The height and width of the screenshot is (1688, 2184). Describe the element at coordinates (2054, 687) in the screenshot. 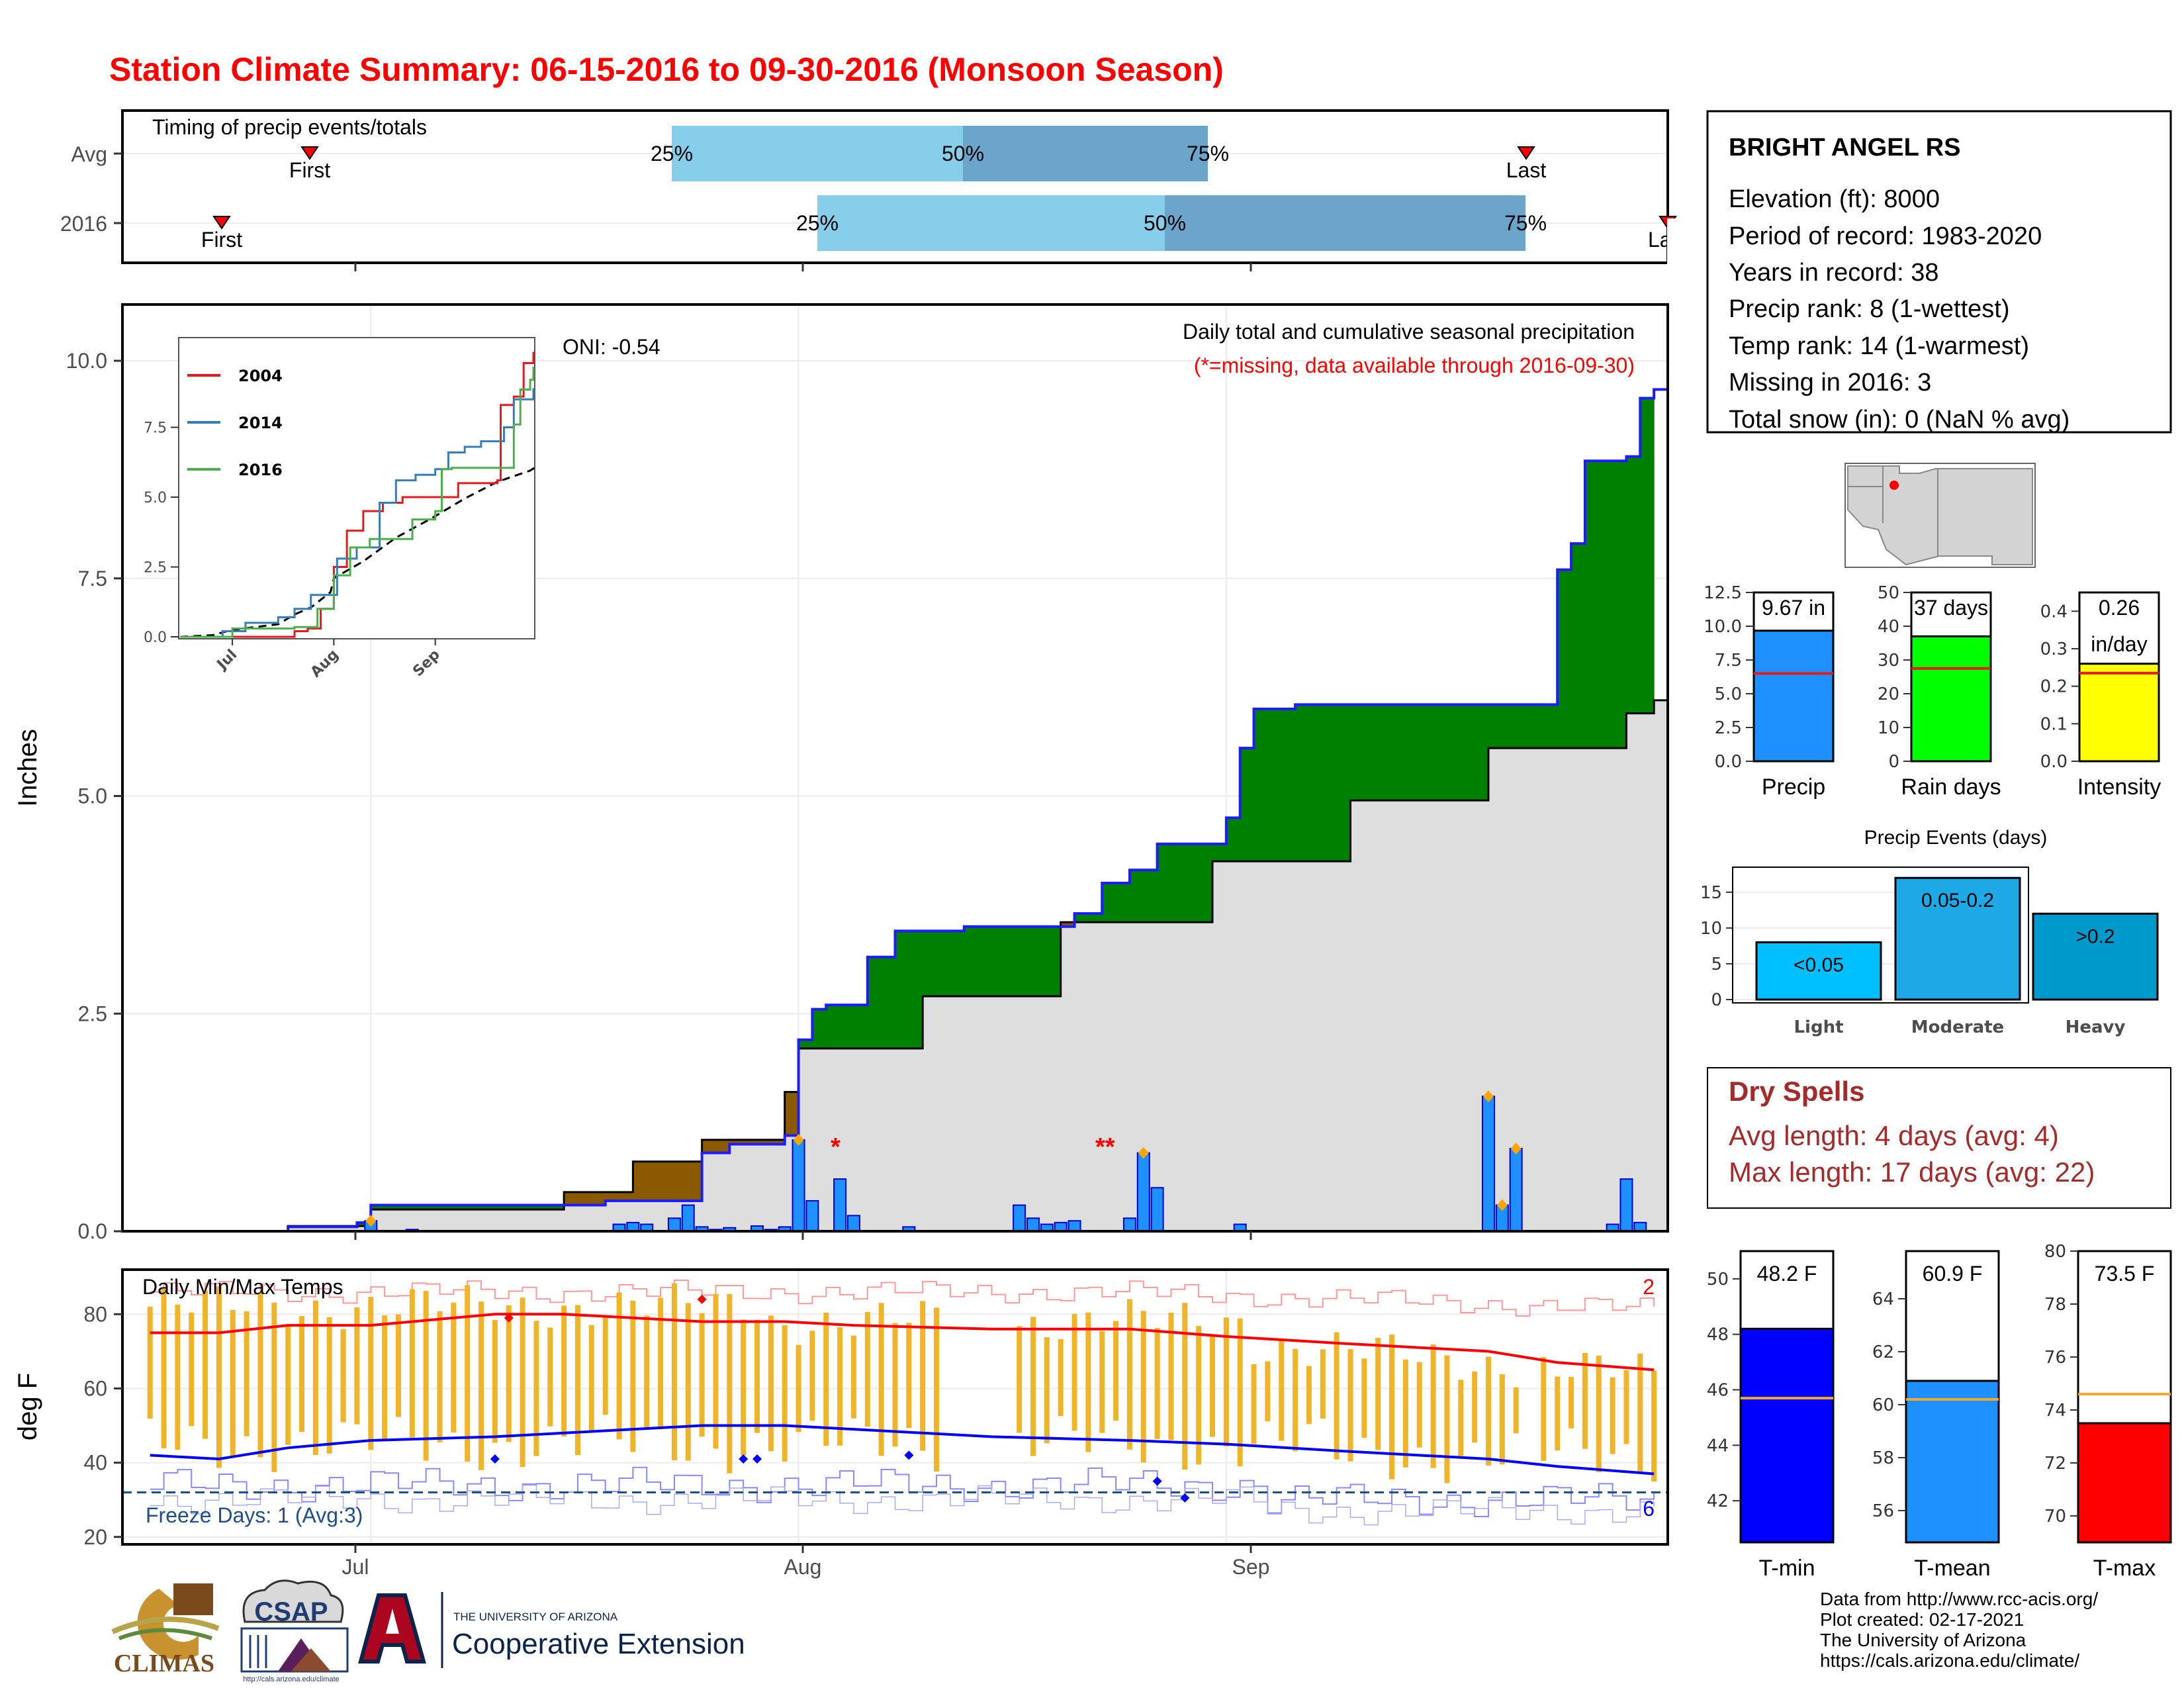

I see `summary-bar-tick: 0.2` at that location.